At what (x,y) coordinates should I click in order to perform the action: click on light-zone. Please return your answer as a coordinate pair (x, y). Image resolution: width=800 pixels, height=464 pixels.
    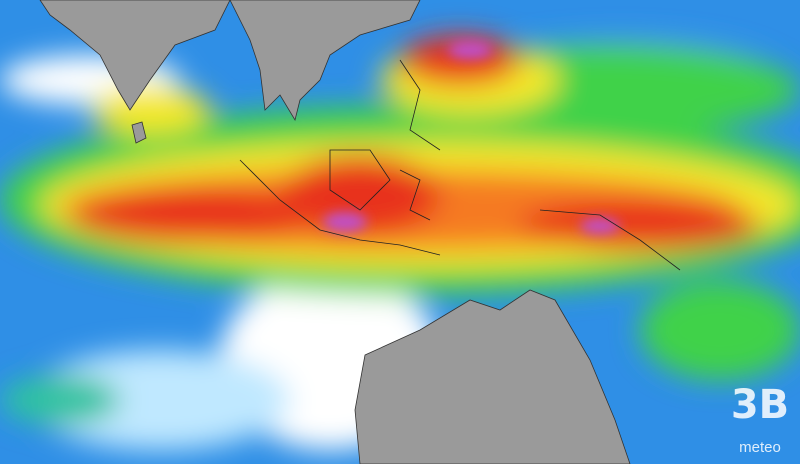
    Looking at the image, I should click on (160, 400).